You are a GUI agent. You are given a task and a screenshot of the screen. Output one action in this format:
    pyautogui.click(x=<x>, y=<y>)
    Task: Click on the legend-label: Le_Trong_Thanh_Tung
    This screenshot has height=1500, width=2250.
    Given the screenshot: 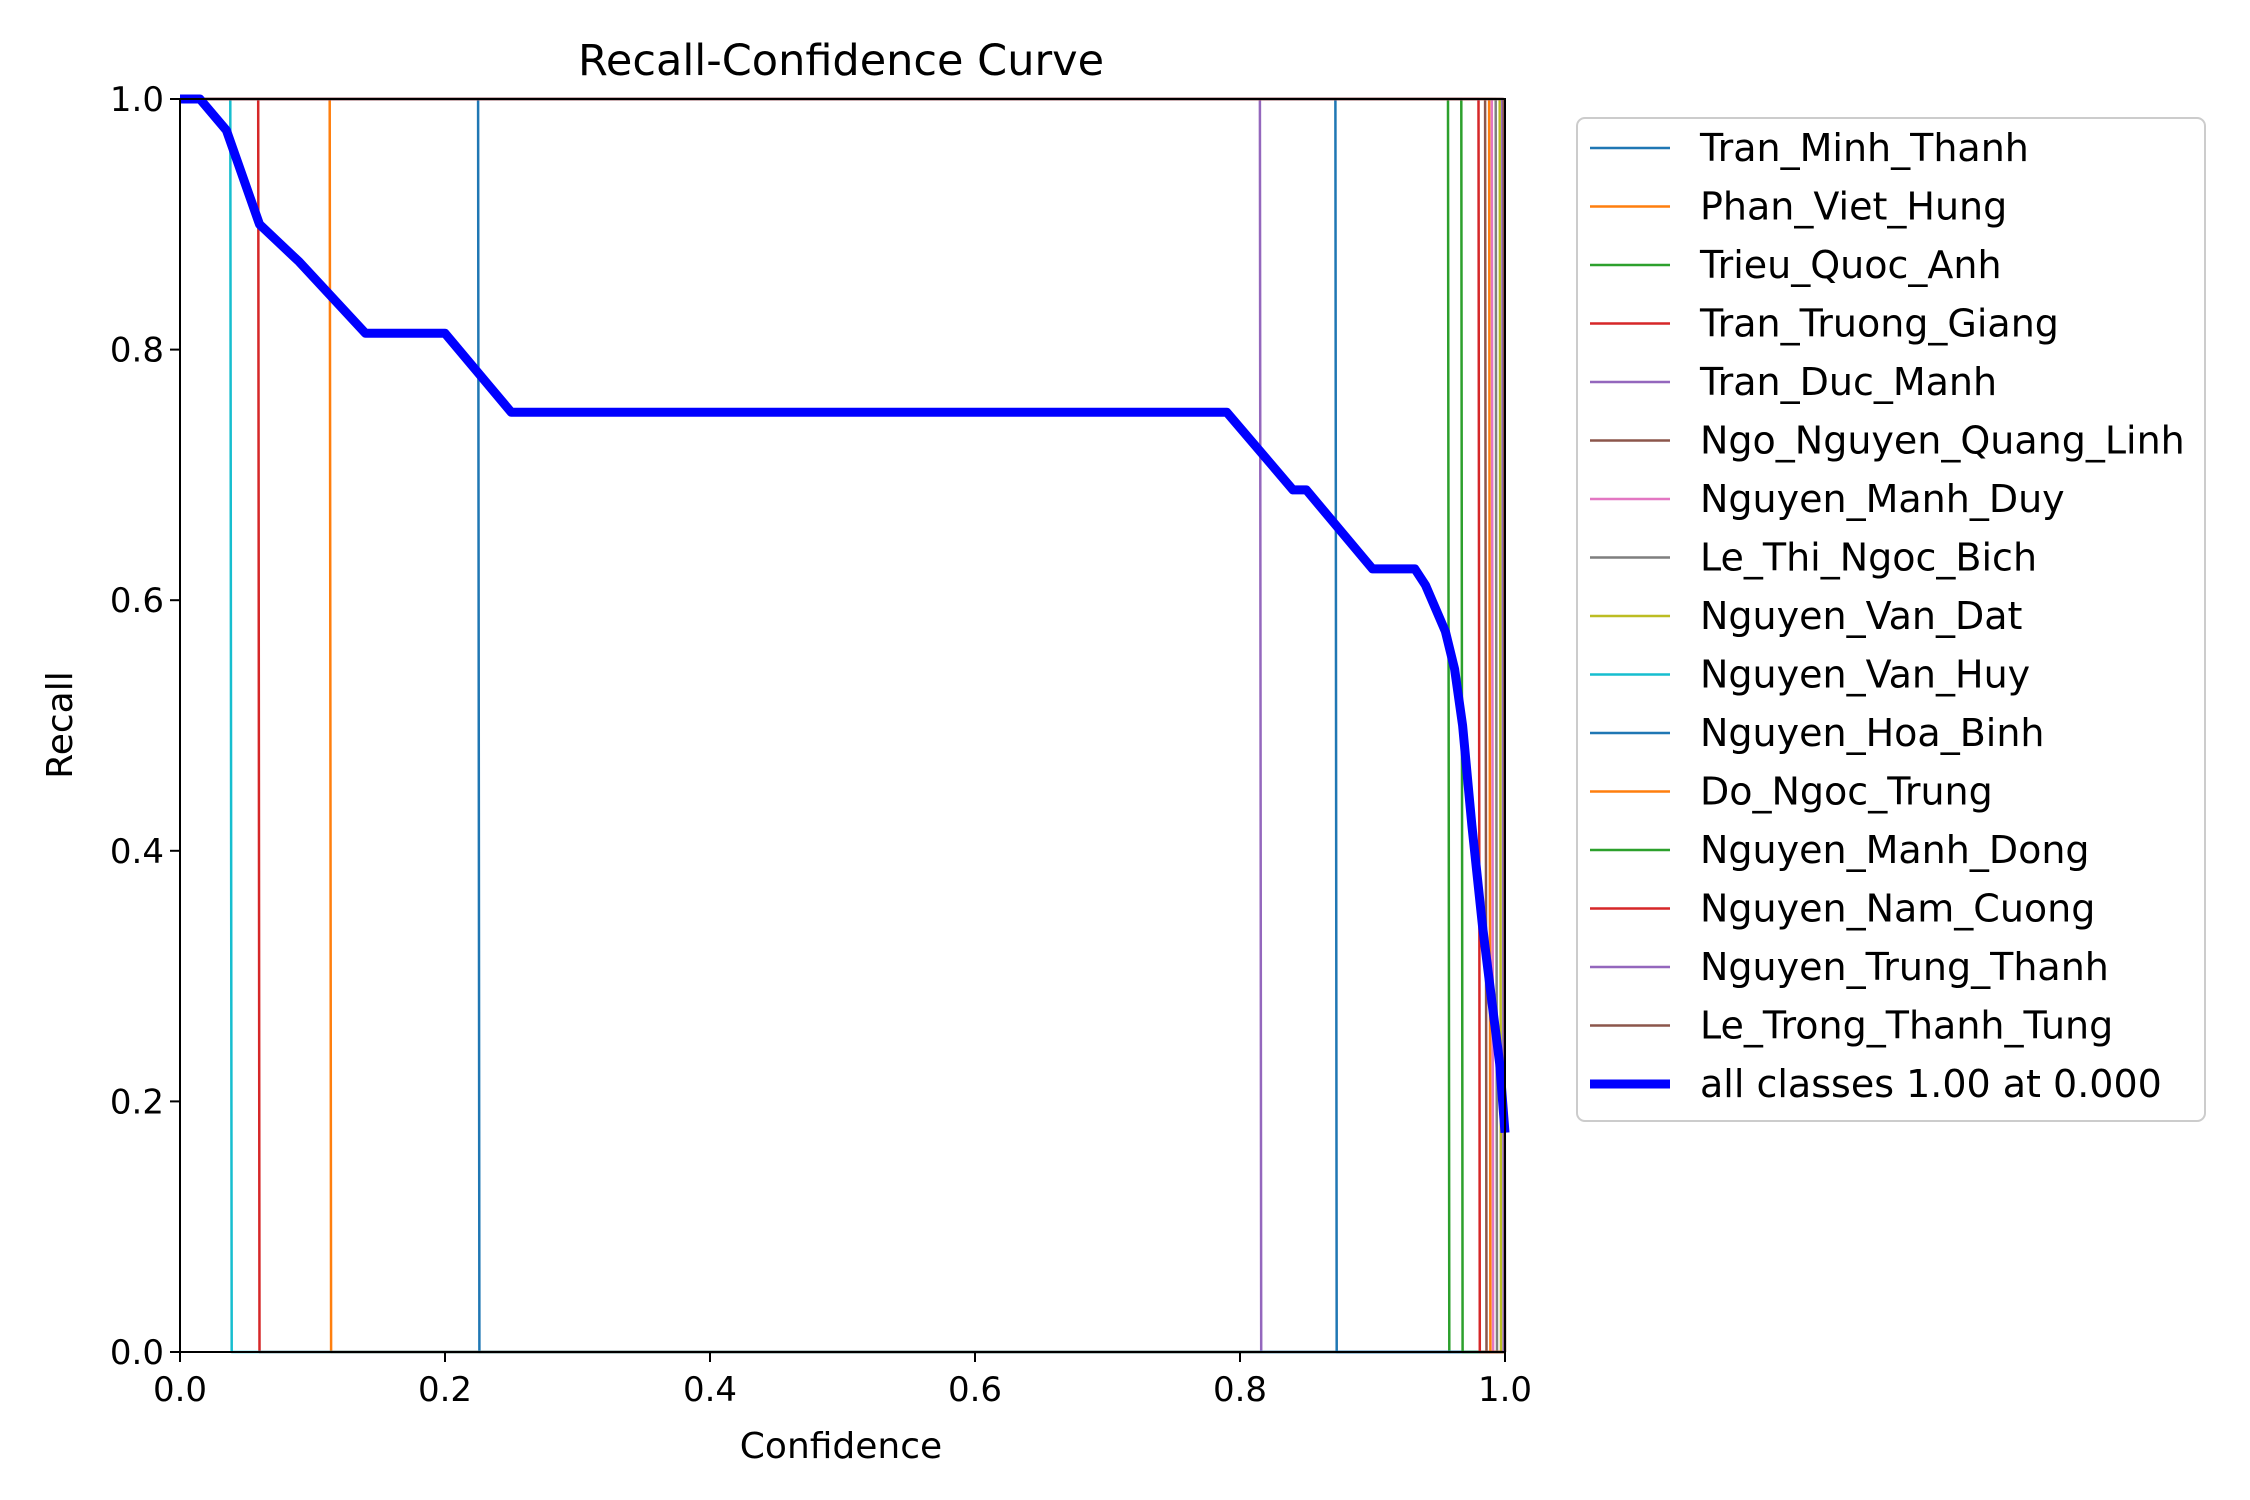 What is the action you would take?
    pyautogui.click(x=1906, y=1026)
    